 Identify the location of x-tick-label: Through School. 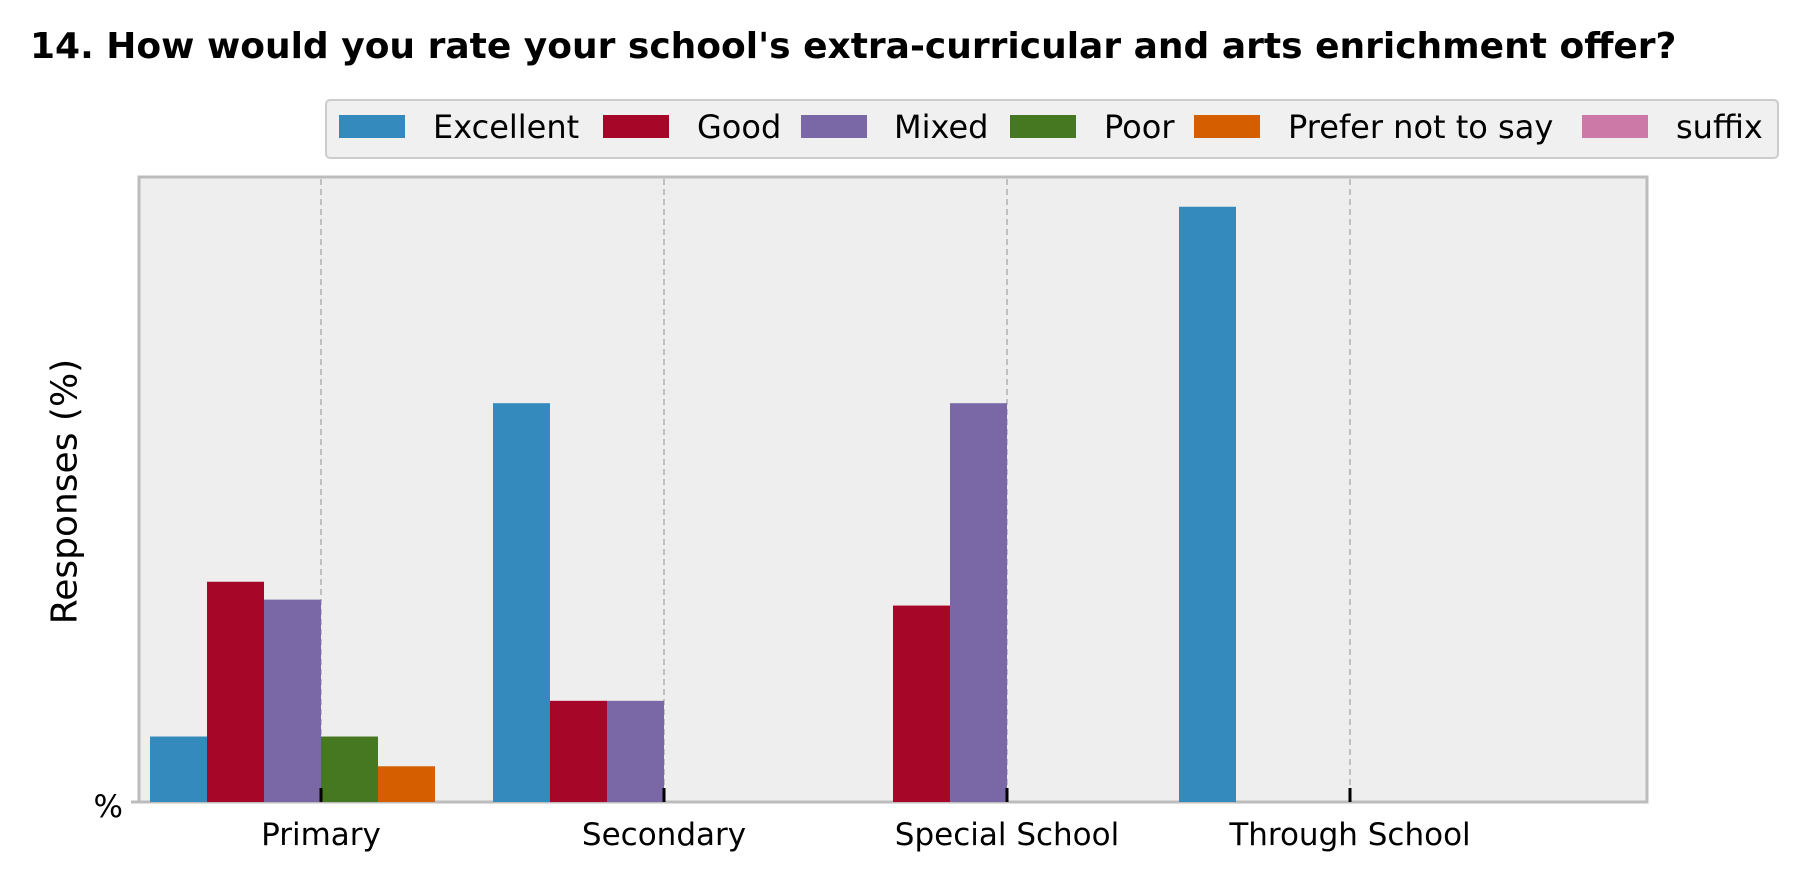
(1349, 835).